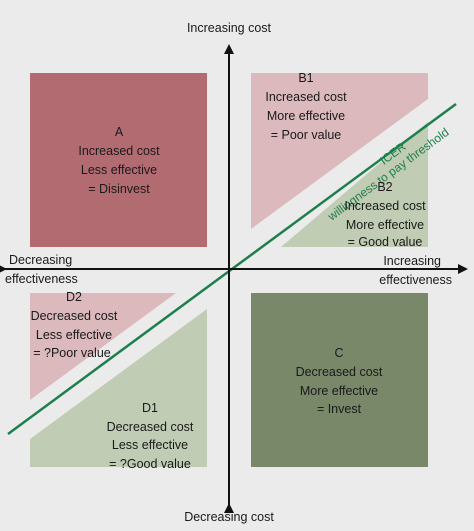 The width and height of the screenshot is (474, 531). I want to click on axis-label-left-2: effectiveness, so click(41, 279).